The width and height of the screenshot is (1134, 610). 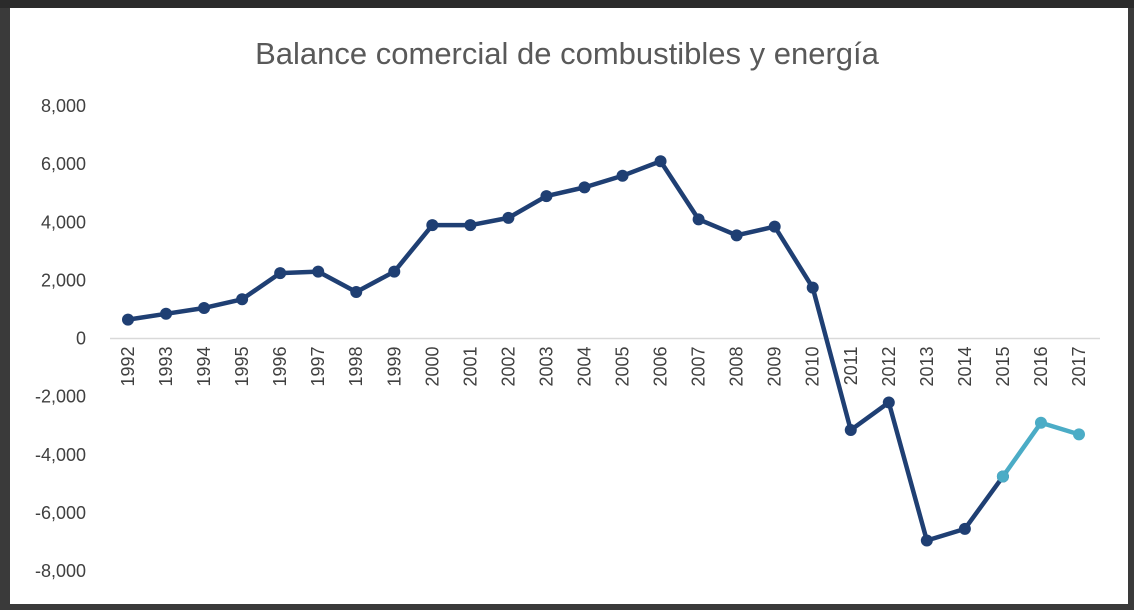 What do you see at coordinates (927, 367) in the screenshot?
I see `x-tick-label: 2013` at bounding box center [927, 367].